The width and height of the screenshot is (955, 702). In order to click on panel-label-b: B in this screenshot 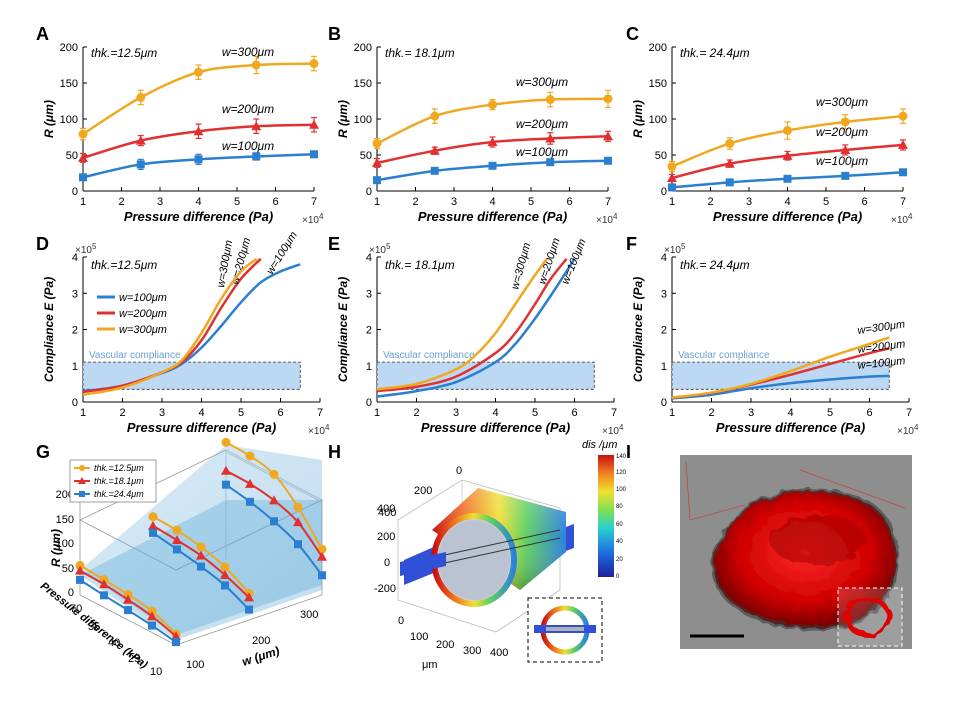, I will do `click(334, 34)`.